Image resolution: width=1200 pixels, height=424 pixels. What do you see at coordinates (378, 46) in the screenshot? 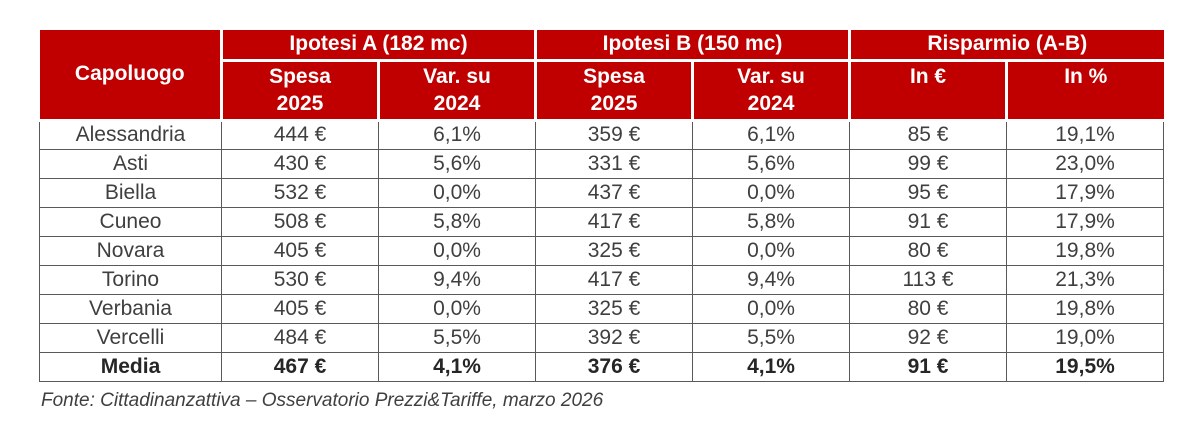
I see `column-group-ipotesi-a: Ipotesi A (182 mc)` at bounding box center [378, 46].